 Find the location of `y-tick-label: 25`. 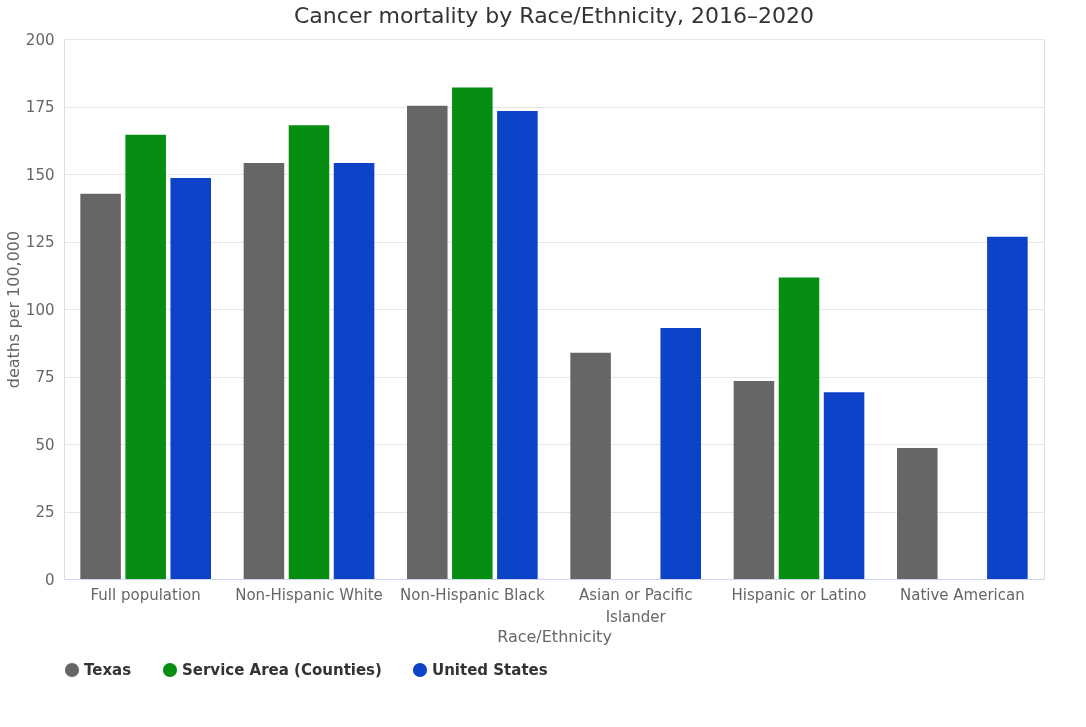

y-tick-label: 25 is located at coordinates (45, 512).